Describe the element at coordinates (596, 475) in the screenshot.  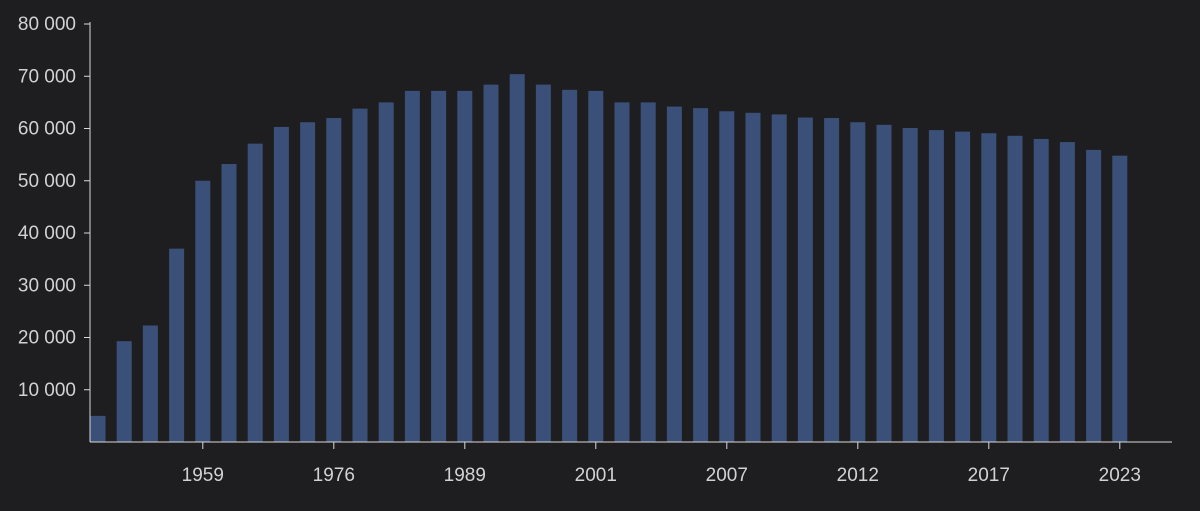
I see `x-tick-label: 2001` at that location.